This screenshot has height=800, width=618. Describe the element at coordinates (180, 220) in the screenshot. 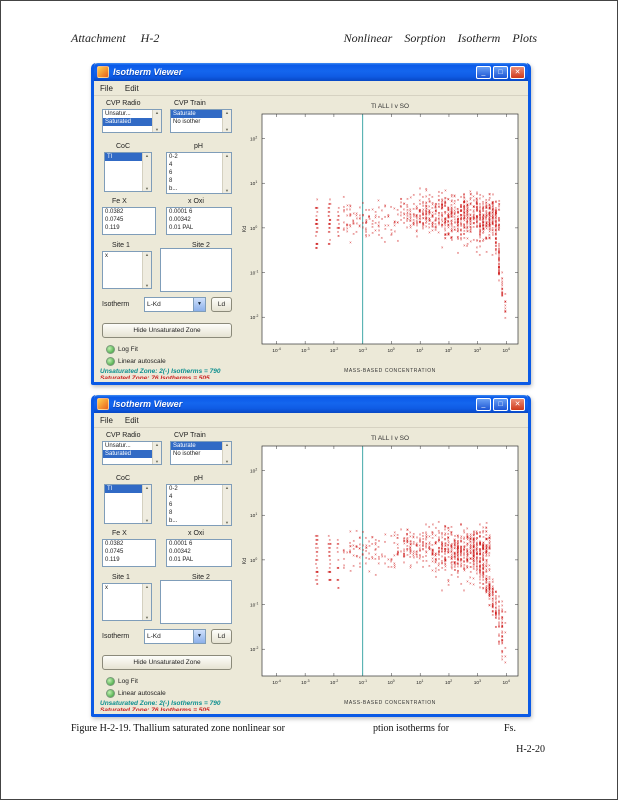

I see `list-item: 0.00342` at that location.